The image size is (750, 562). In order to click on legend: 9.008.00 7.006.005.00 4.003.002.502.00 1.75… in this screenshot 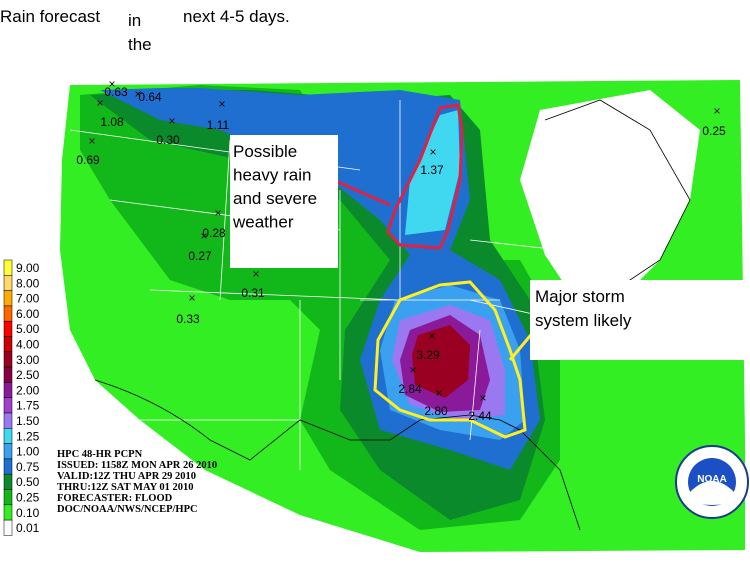, I will do `click(21, 397)`.